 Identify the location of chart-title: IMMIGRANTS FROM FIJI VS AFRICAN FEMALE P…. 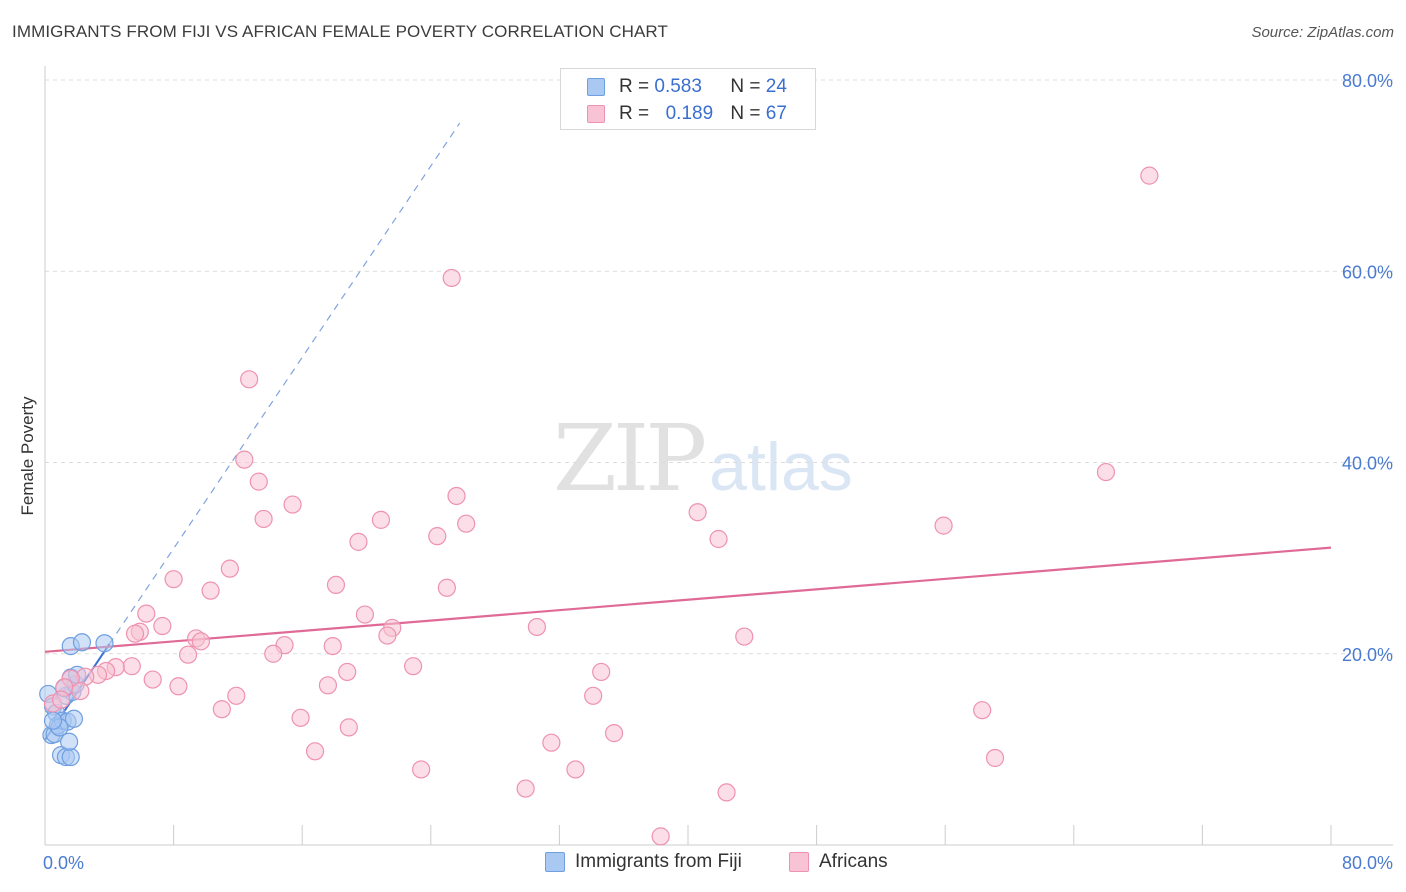
(340, 31).